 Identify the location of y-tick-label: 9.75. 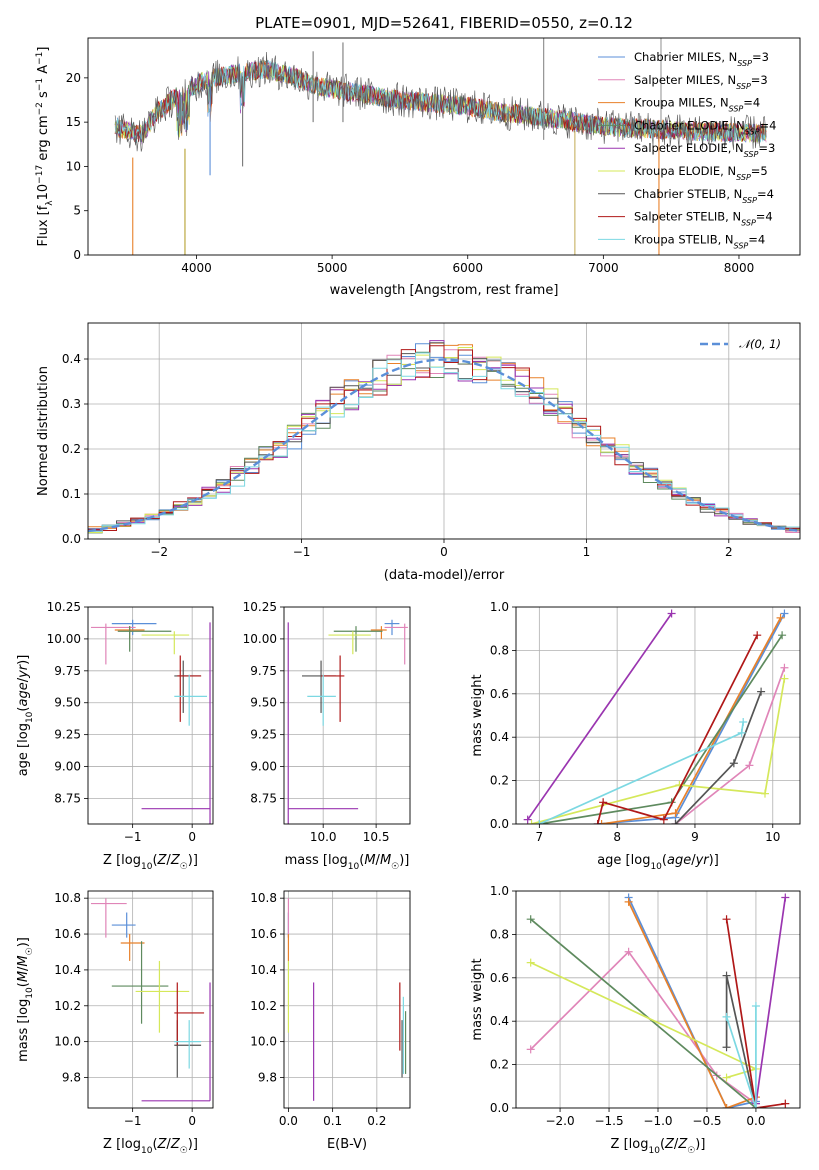
(263, 671).